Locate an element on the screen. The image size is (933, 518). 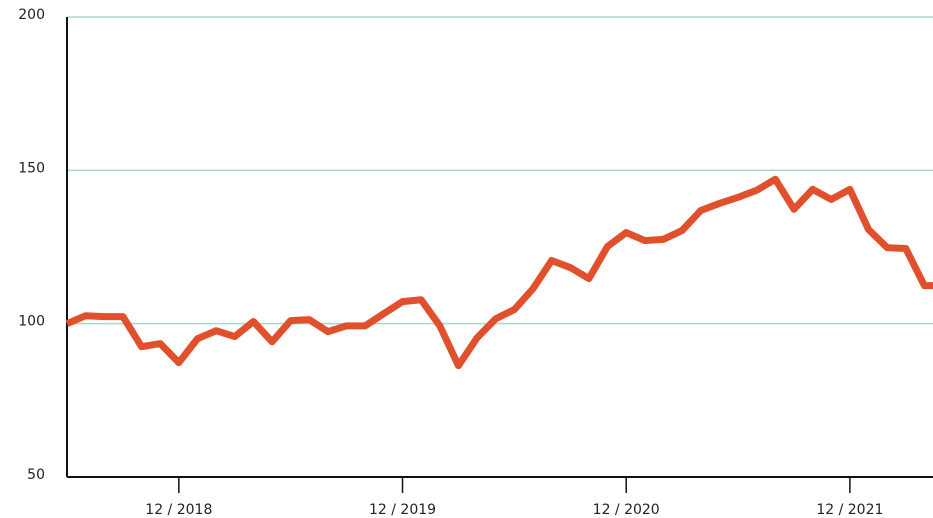
x-tick-label: 12 / 2020 is located at coordinates (626, 510).